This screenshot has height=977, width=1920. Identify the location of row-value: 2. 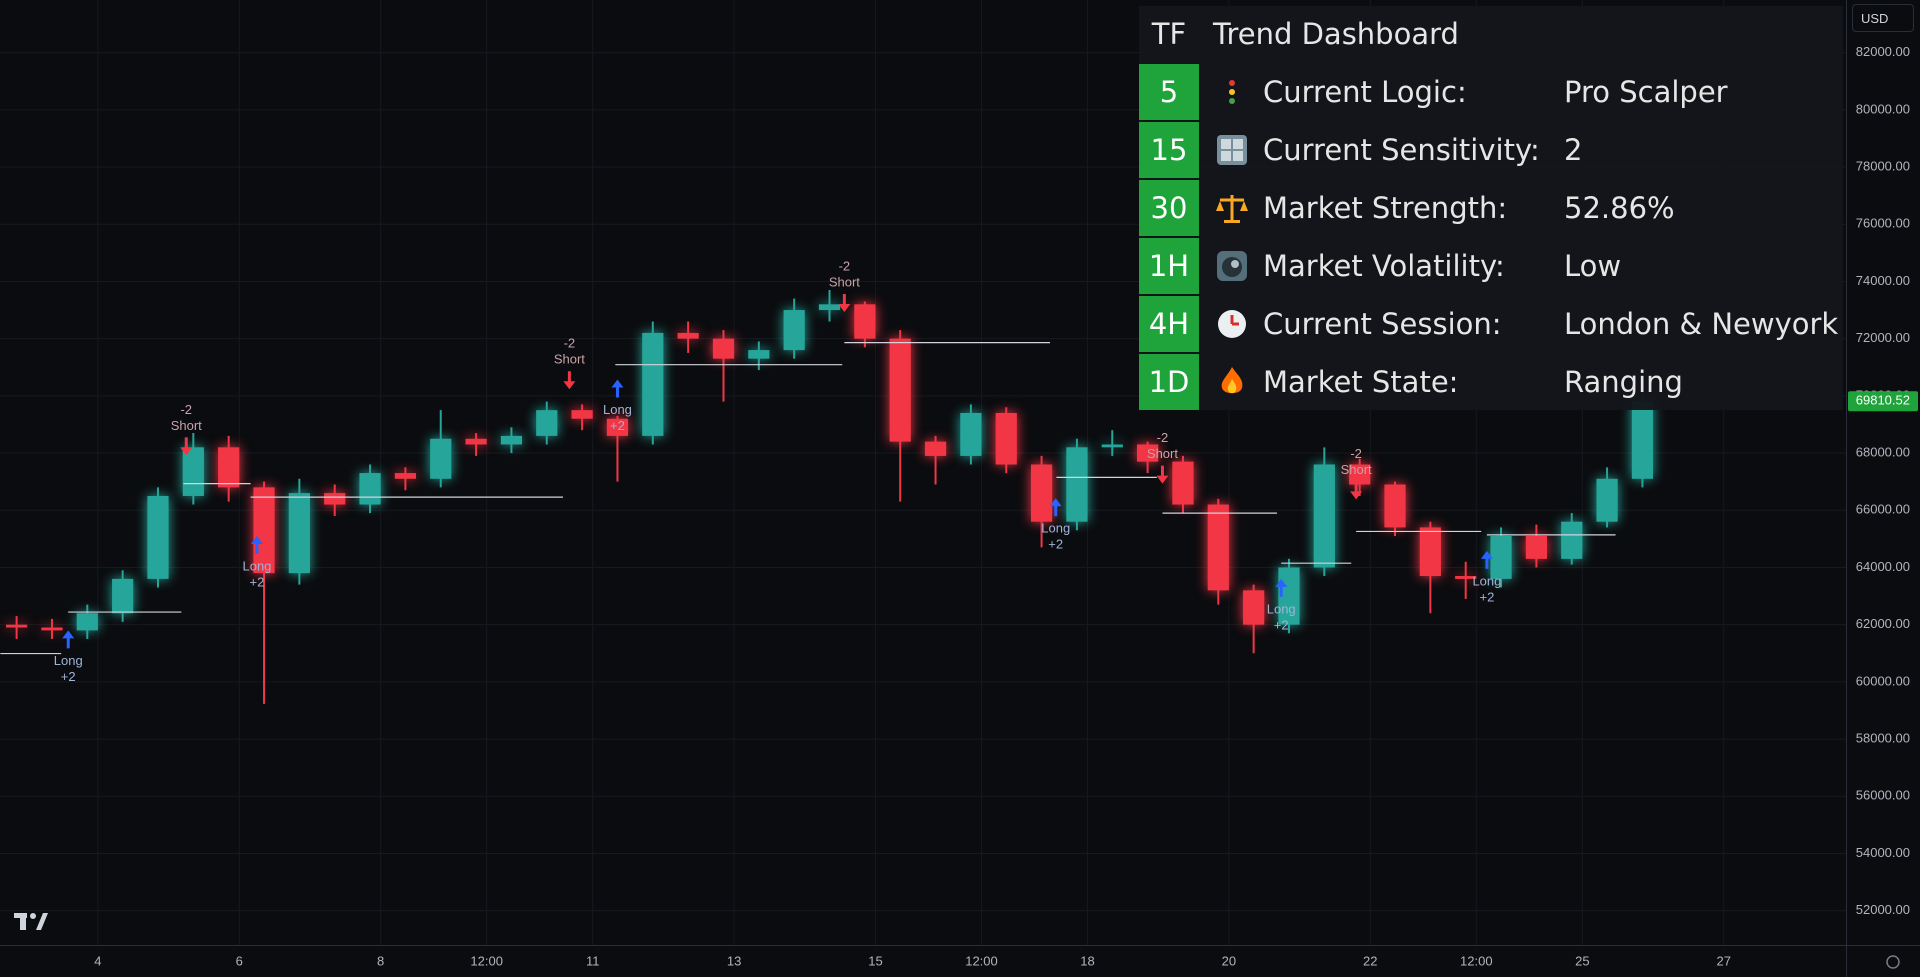
(1573, 150).